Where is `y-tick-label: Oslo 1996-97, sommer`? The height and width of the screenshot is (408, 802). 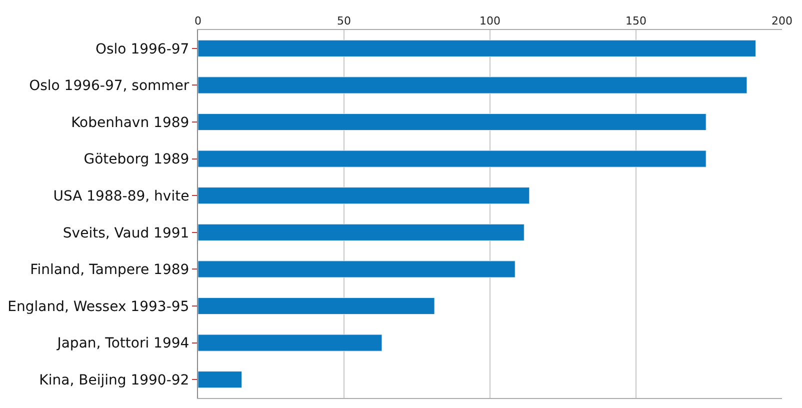 y-tick-label: Oslo 1996-97, sommer is located at coordinates (109, 86).